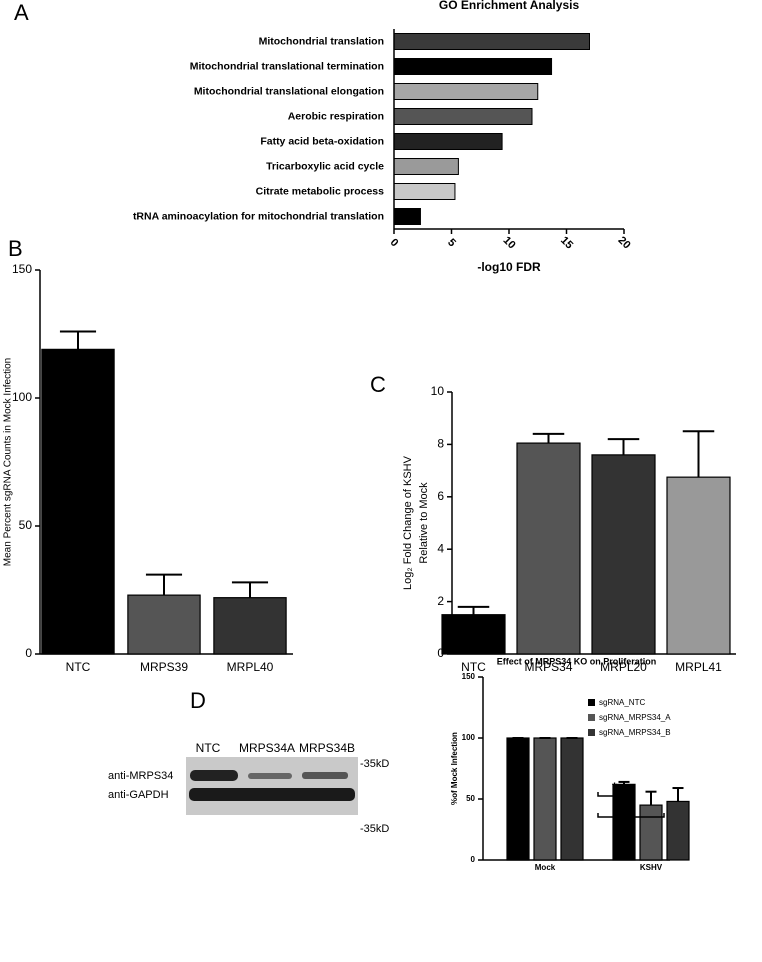  I want to click on lane-label: MRPS34A, so click(267, 748).